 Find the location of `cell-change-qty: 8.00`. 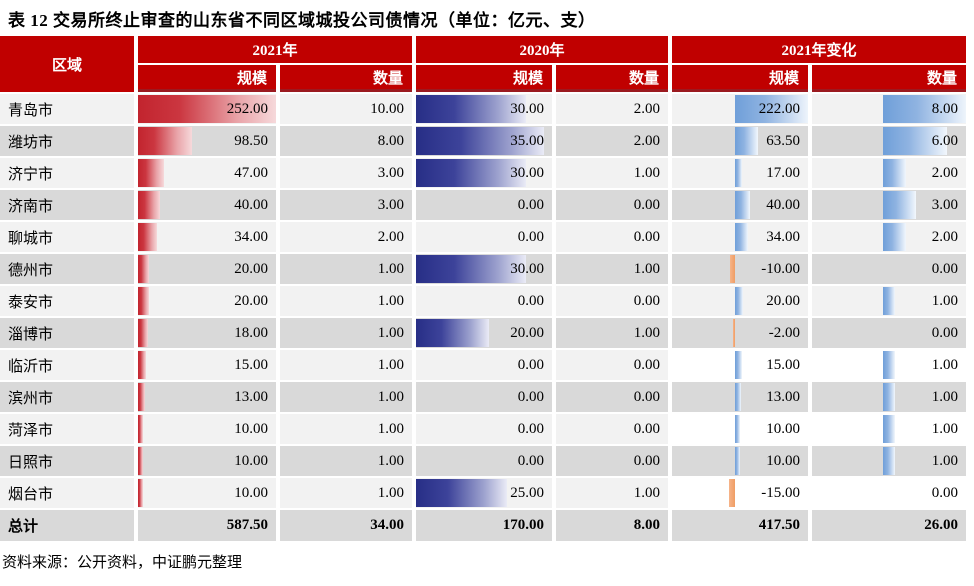

cell-change-qty: 8.00 is located at coordinates (889, 109).